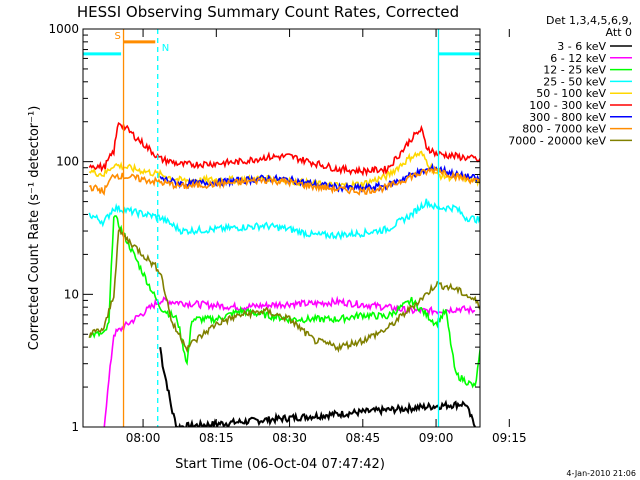 The image size is (640, 480). Describe the element at coordinates (143, 438) in the screenshot. I see `x-tick-label-0: 08:00` at that location.